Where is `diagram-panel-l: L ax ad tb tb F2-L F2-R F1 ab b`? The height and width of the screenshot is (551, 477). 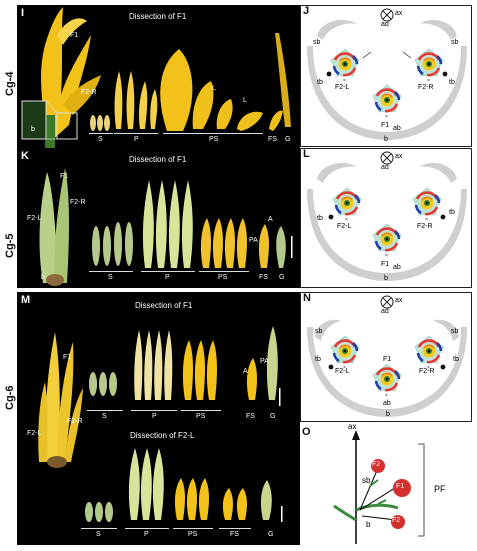 diagram-panel-l: L ax ad tb tb F2-L F2-R F1 ab b is located at coordinates (386, 218).